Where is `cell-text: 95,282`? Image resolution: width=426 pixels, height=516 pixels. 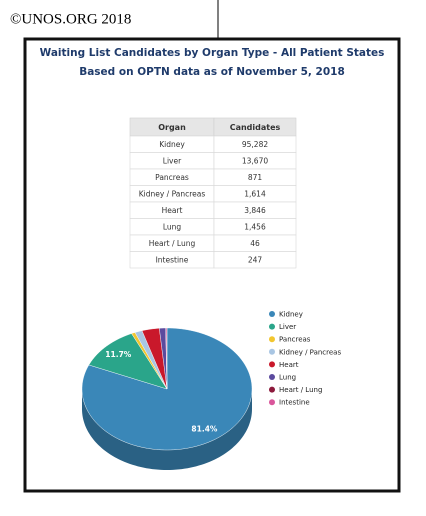 cell-text: 95,282 is located at coordinates (255, 144).